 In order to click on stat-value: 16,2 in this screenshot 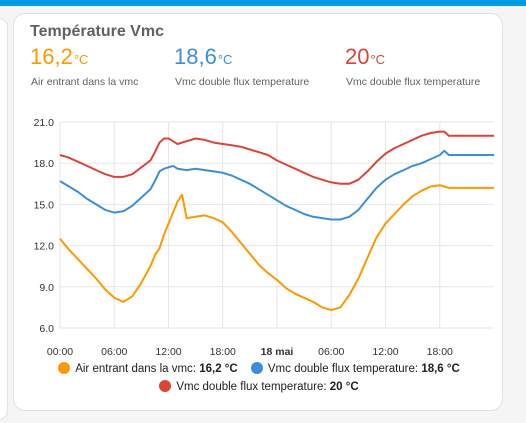, I will do `click(51, 56)`.